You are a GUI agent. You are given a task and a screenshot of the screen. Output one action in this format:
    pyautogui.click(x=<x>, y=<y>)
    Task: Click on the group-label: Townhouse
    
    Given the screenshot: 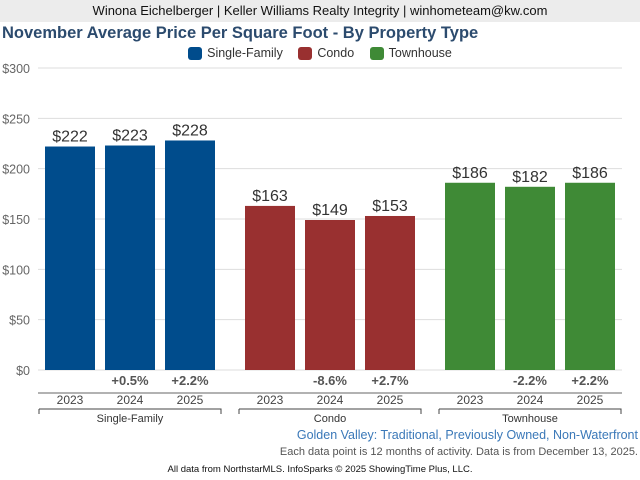 What is the action you would take?
    pyautogui.click(x=530, y=419)
    